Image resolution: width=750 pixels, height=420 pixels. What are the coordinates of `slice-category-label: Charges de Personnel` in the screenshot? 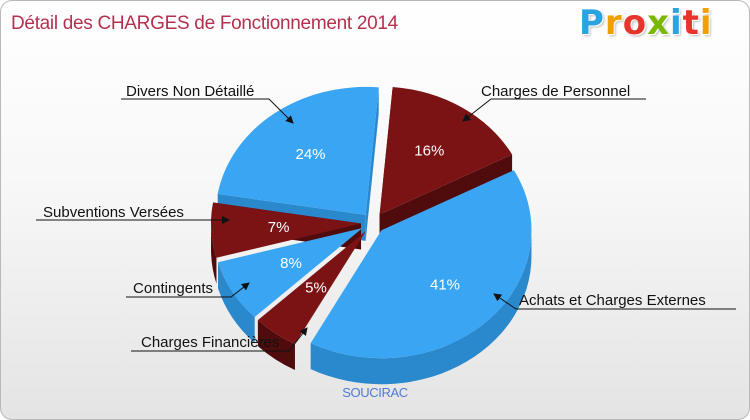 It's located at (555, 91).